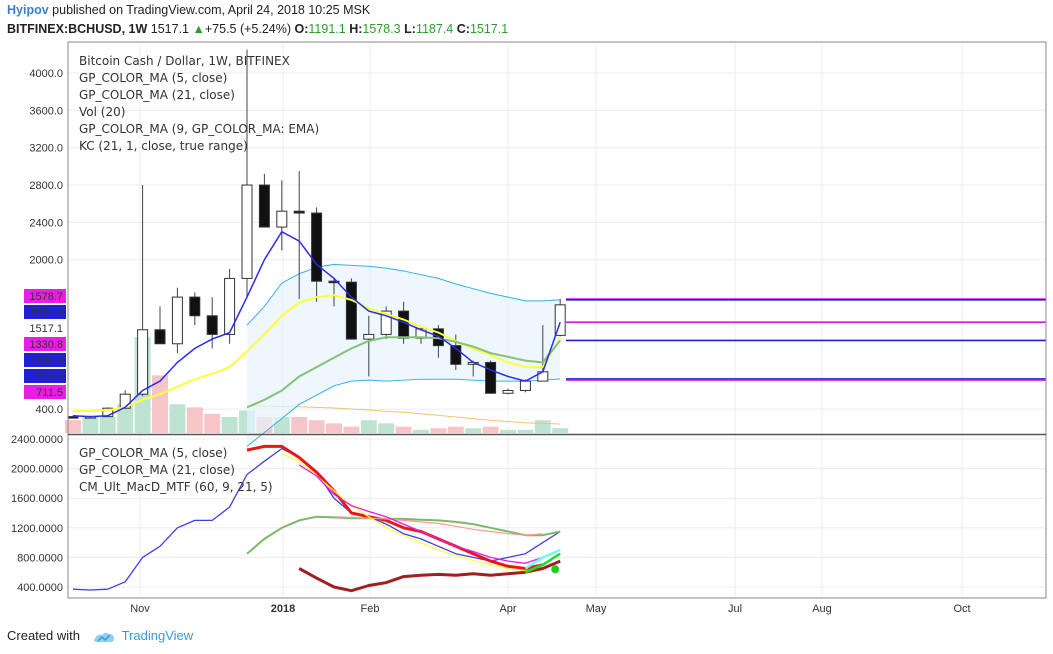  I want to click on tradingview-logo-icon, so click(103, 637).